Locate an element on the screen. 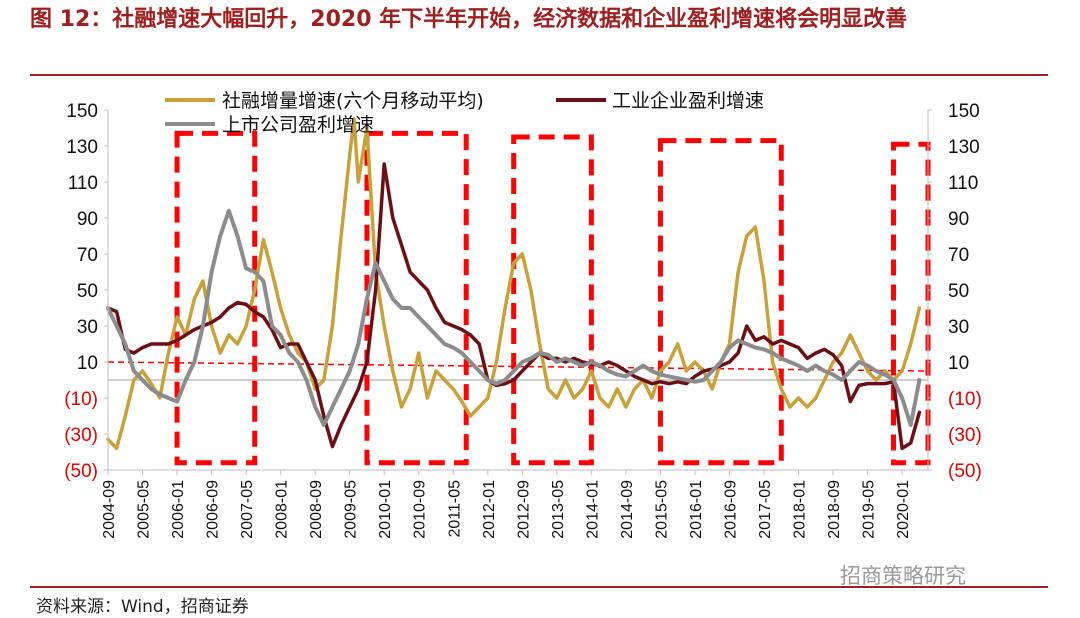  x-tick-label: 2015-05 is located at coordinates (661, 509).